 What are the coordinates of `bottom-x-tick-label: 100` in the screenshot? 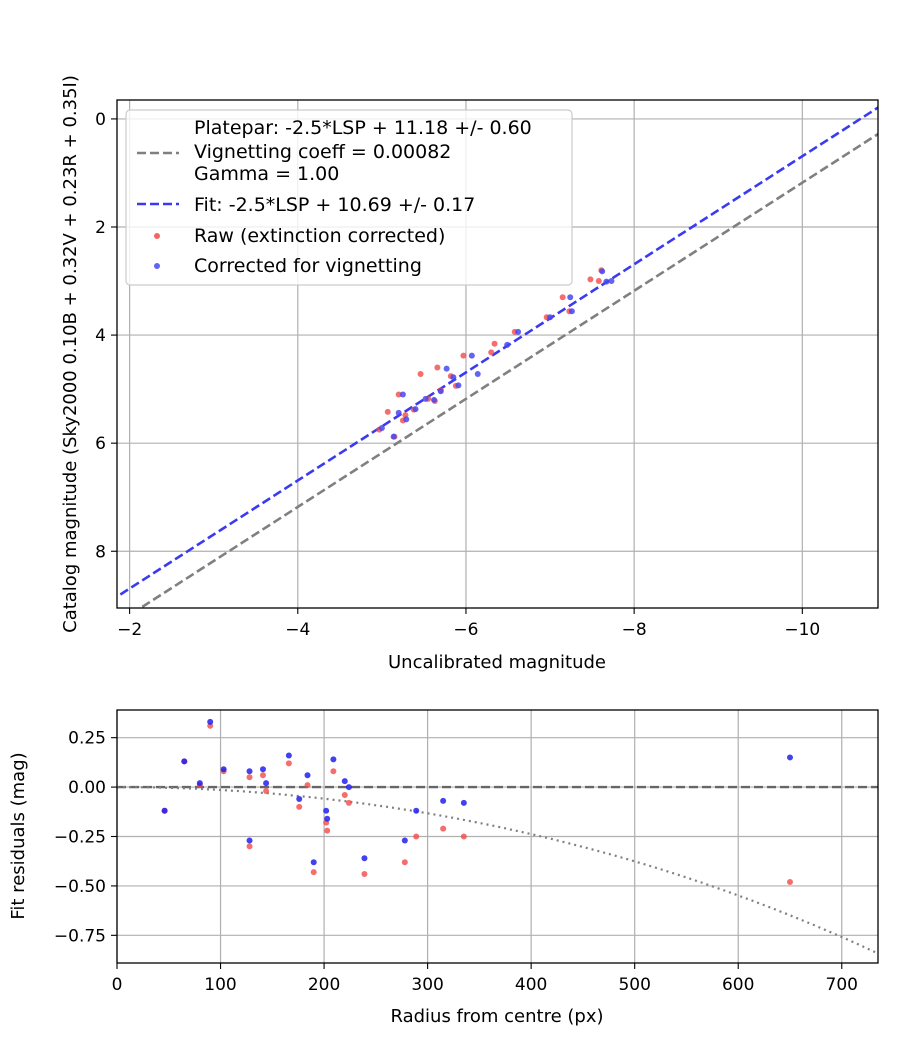 It's located at (220, 985).